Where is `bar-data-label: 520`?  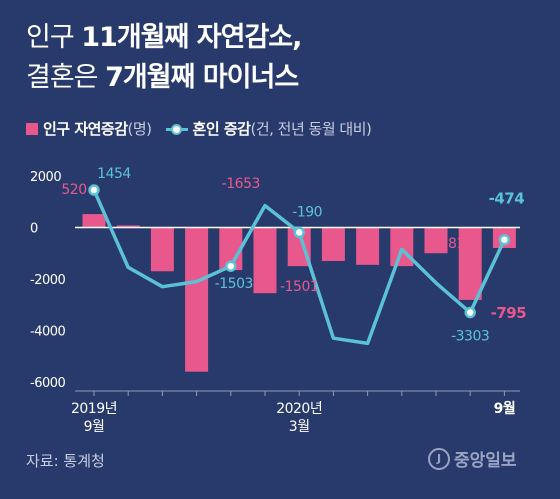 bar-data-label: 520 is located at coordinates (73, 190).